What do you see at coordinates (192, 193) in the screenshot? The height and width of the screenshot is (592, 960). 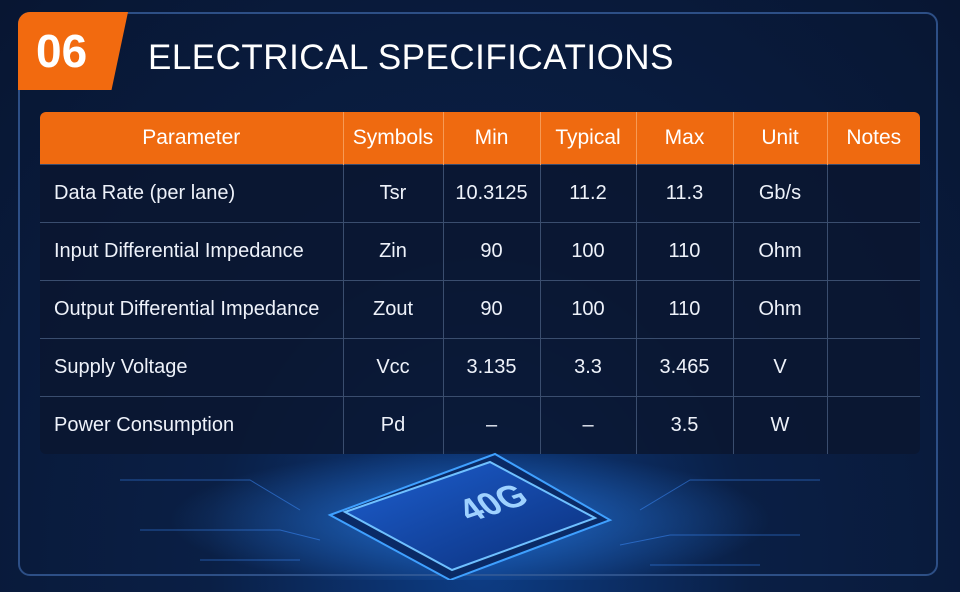 I see `table-cell: Data Rate (per lane)` at bounding box center [192, 193].